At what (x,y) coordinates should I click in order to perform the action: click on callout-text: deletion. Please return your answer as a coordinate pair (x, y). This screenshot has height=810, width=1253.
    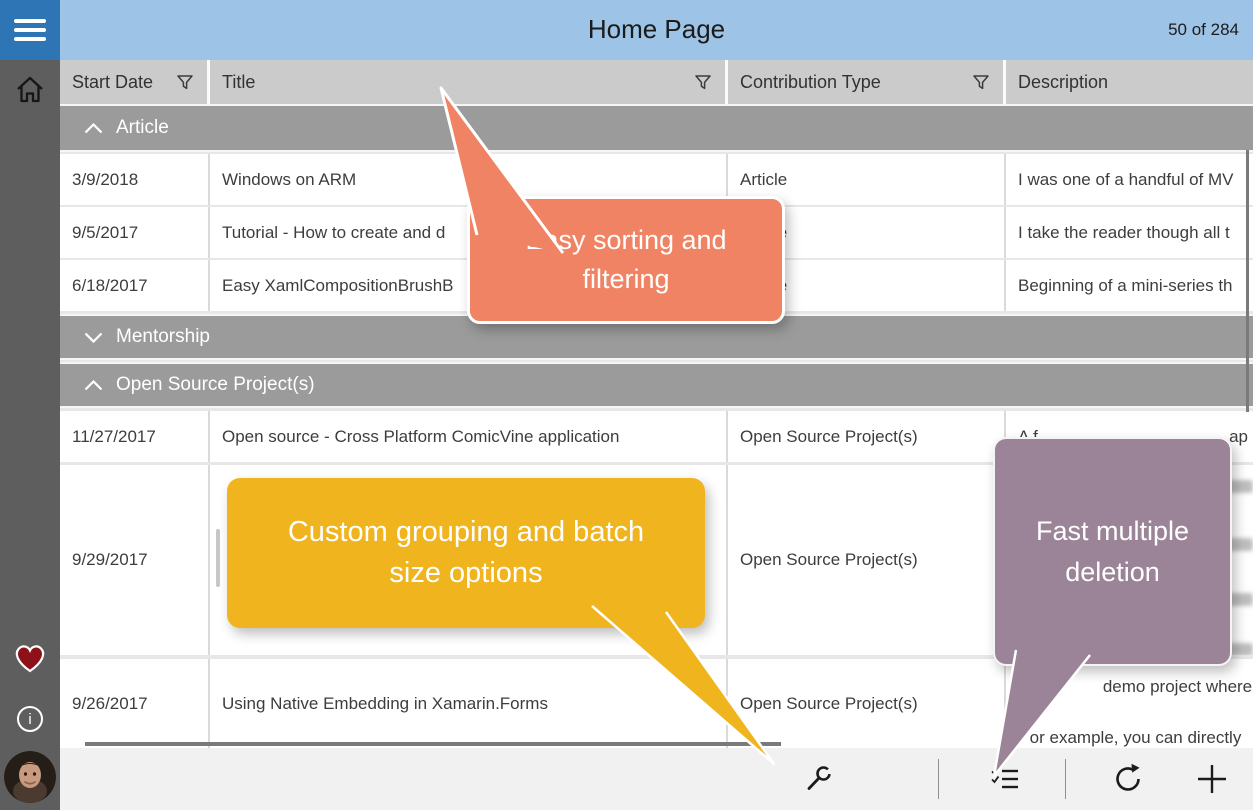
    Looking at the image, I should click on (1112, 571).